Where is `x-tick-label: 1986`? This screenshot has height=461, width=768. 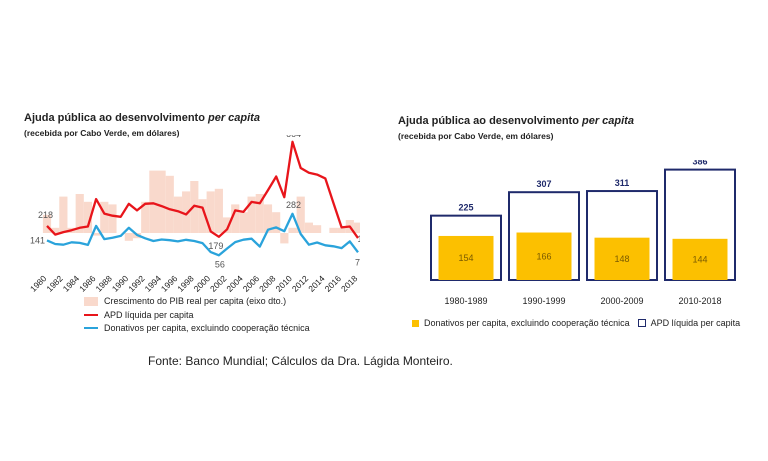 x-tick-label: 1986 is located at coordinates (87, 283).